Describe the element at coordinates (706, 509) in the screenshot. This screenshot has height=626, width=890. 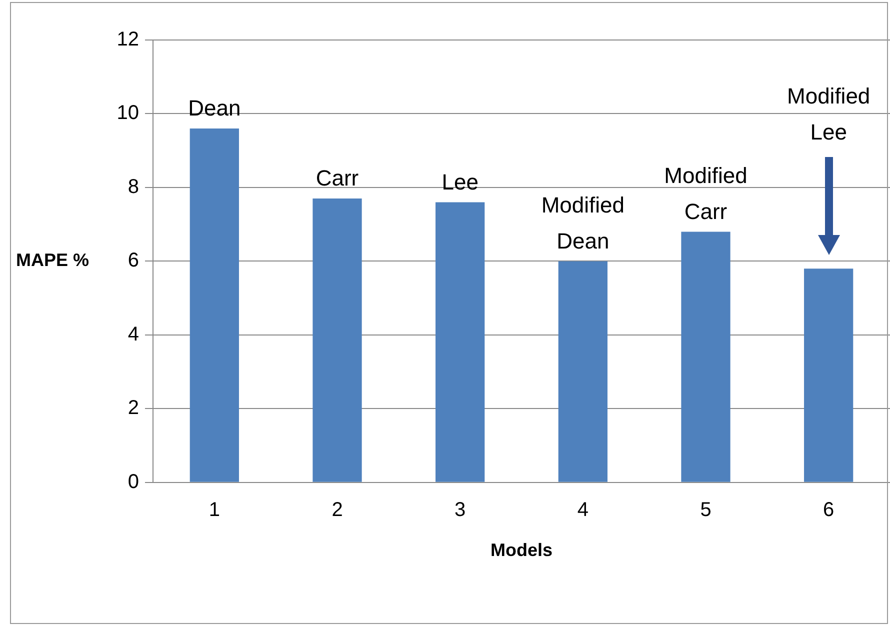
I see `x-tick-label: 5` at that location.